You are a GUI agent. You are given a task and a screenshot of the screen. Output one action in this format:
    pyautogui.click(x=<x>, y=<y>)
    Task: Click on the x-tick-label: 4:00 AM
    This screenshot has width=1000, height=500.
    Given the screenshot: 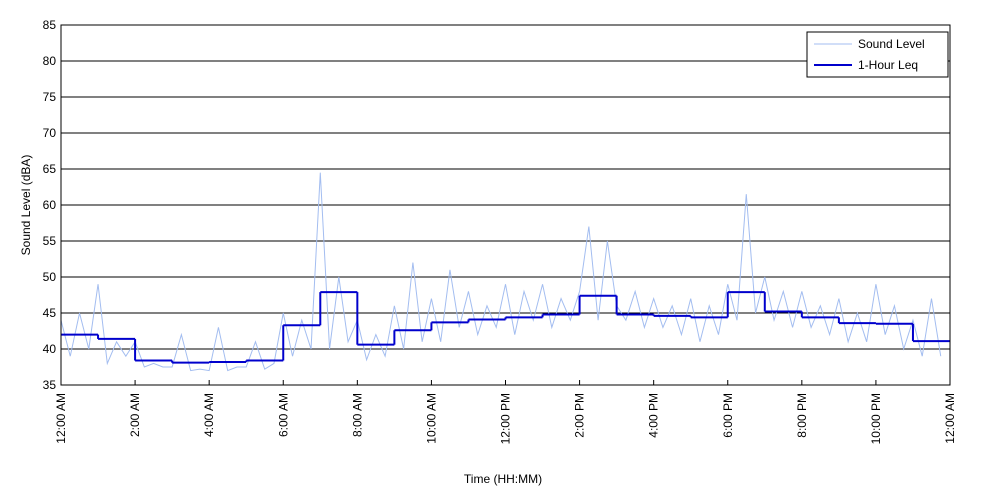 What is the action you would take?
    pyautogui.click(x=209, y=415)
    